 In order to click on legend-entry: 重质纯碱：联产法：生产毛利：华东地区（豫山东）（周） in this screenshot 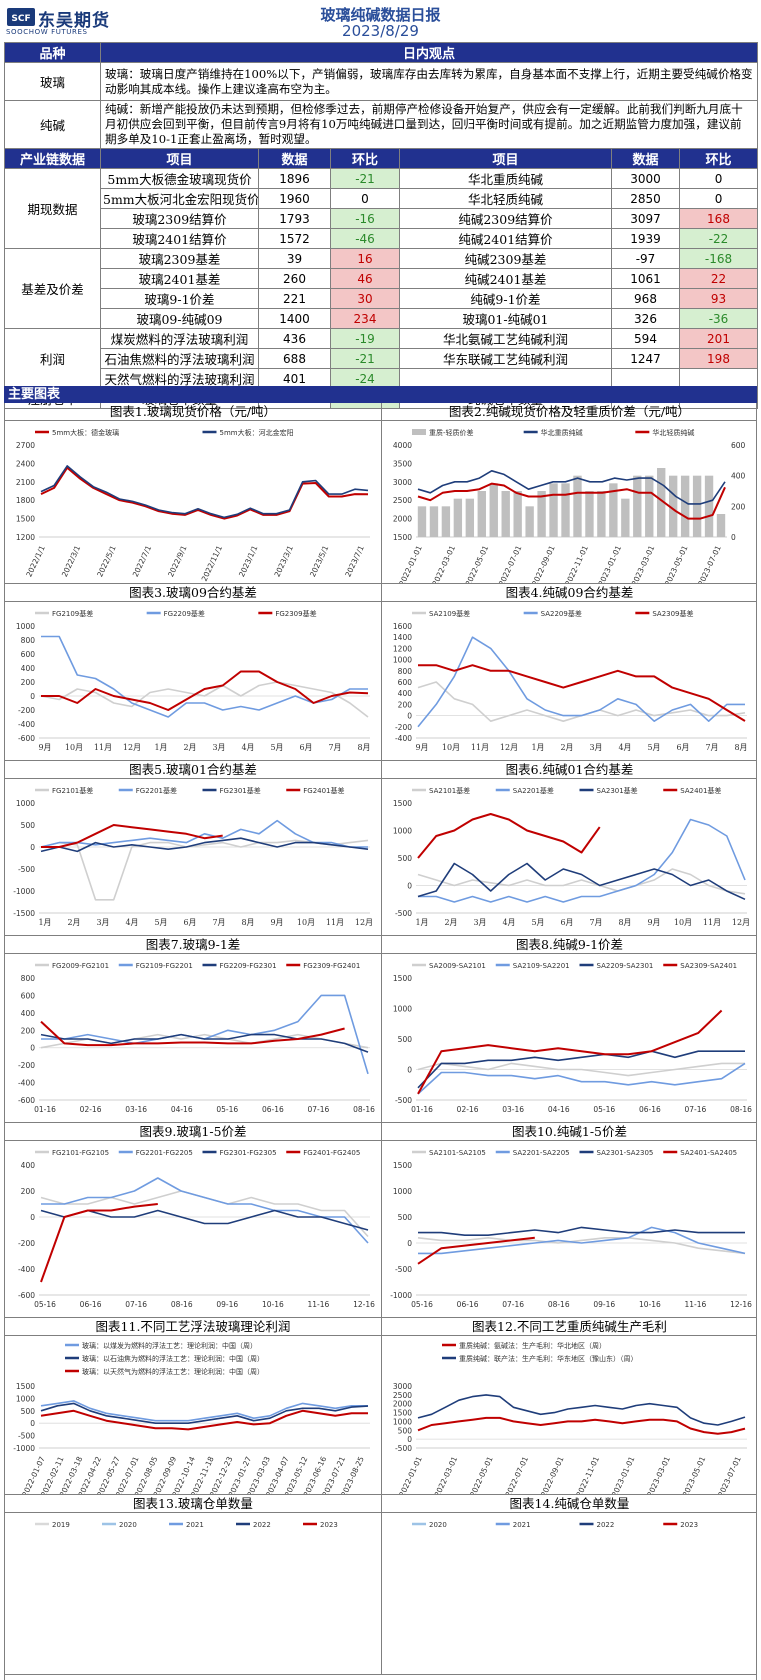, I will do `click(540, 1358)`.